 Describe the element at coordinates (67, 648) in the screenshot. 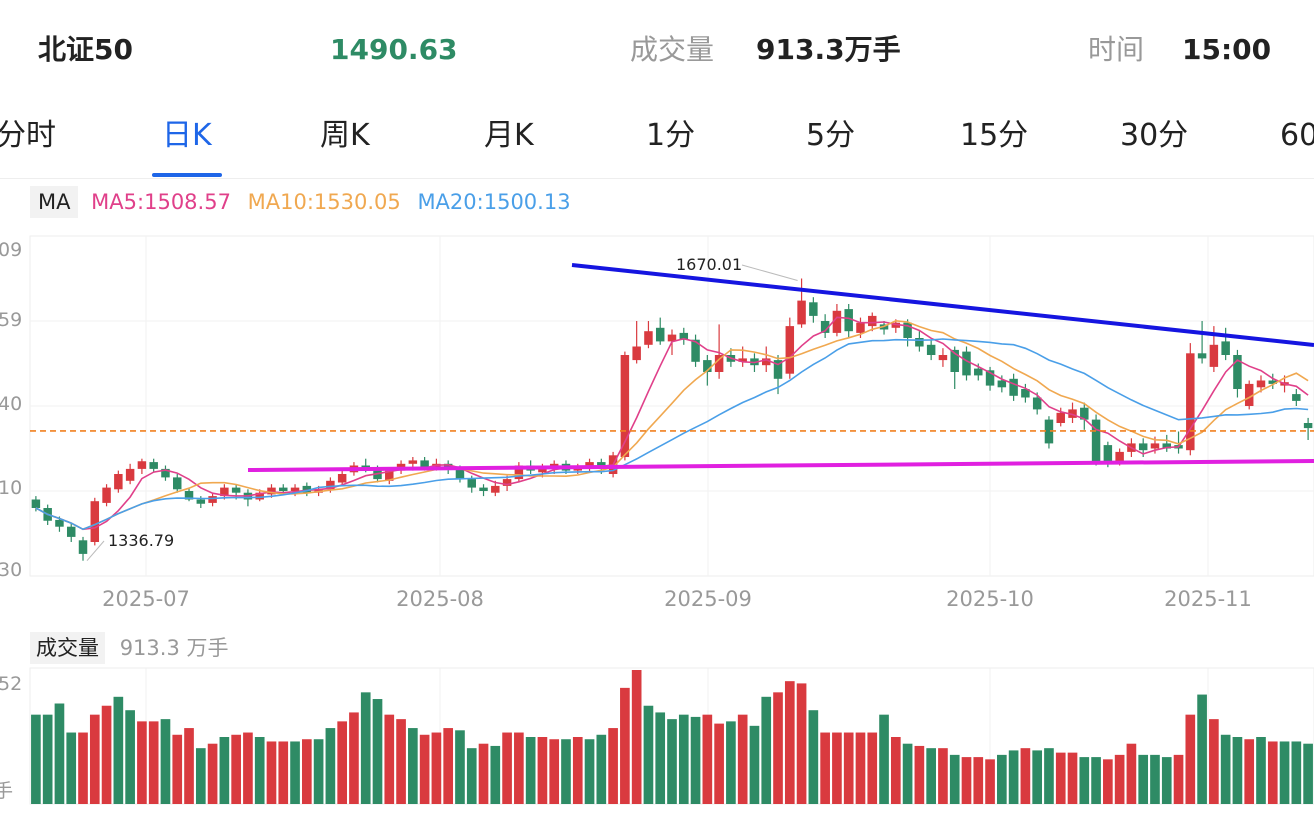

I see `volume-chip: 成交量` at that location.